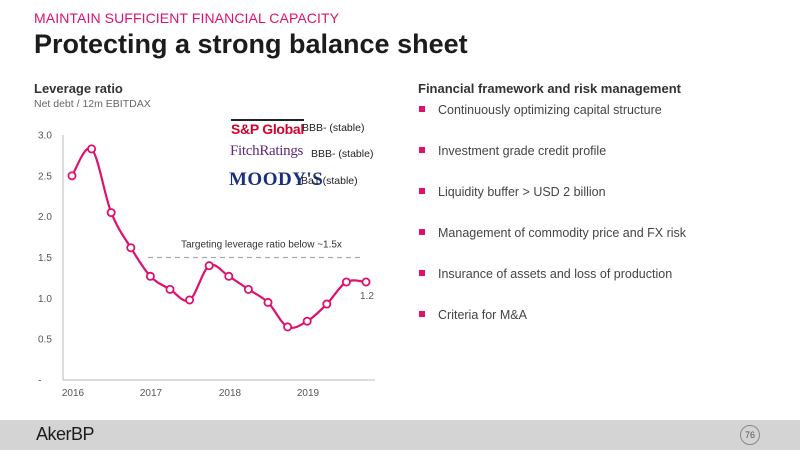 The image size is (800, 450). I want to click on sp-global-logo: S&P Global, so click(267, 128).